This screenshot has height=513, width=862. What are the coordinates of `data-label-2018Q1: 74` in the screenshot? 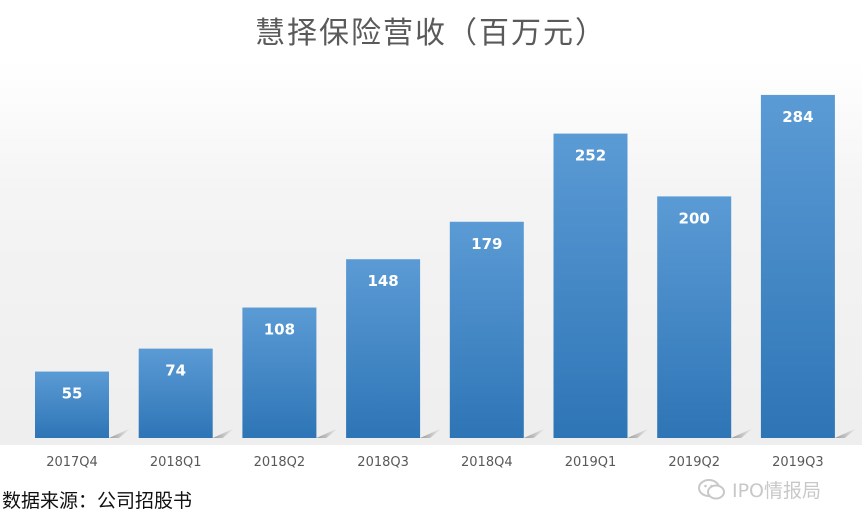 It's located at (175, 371).